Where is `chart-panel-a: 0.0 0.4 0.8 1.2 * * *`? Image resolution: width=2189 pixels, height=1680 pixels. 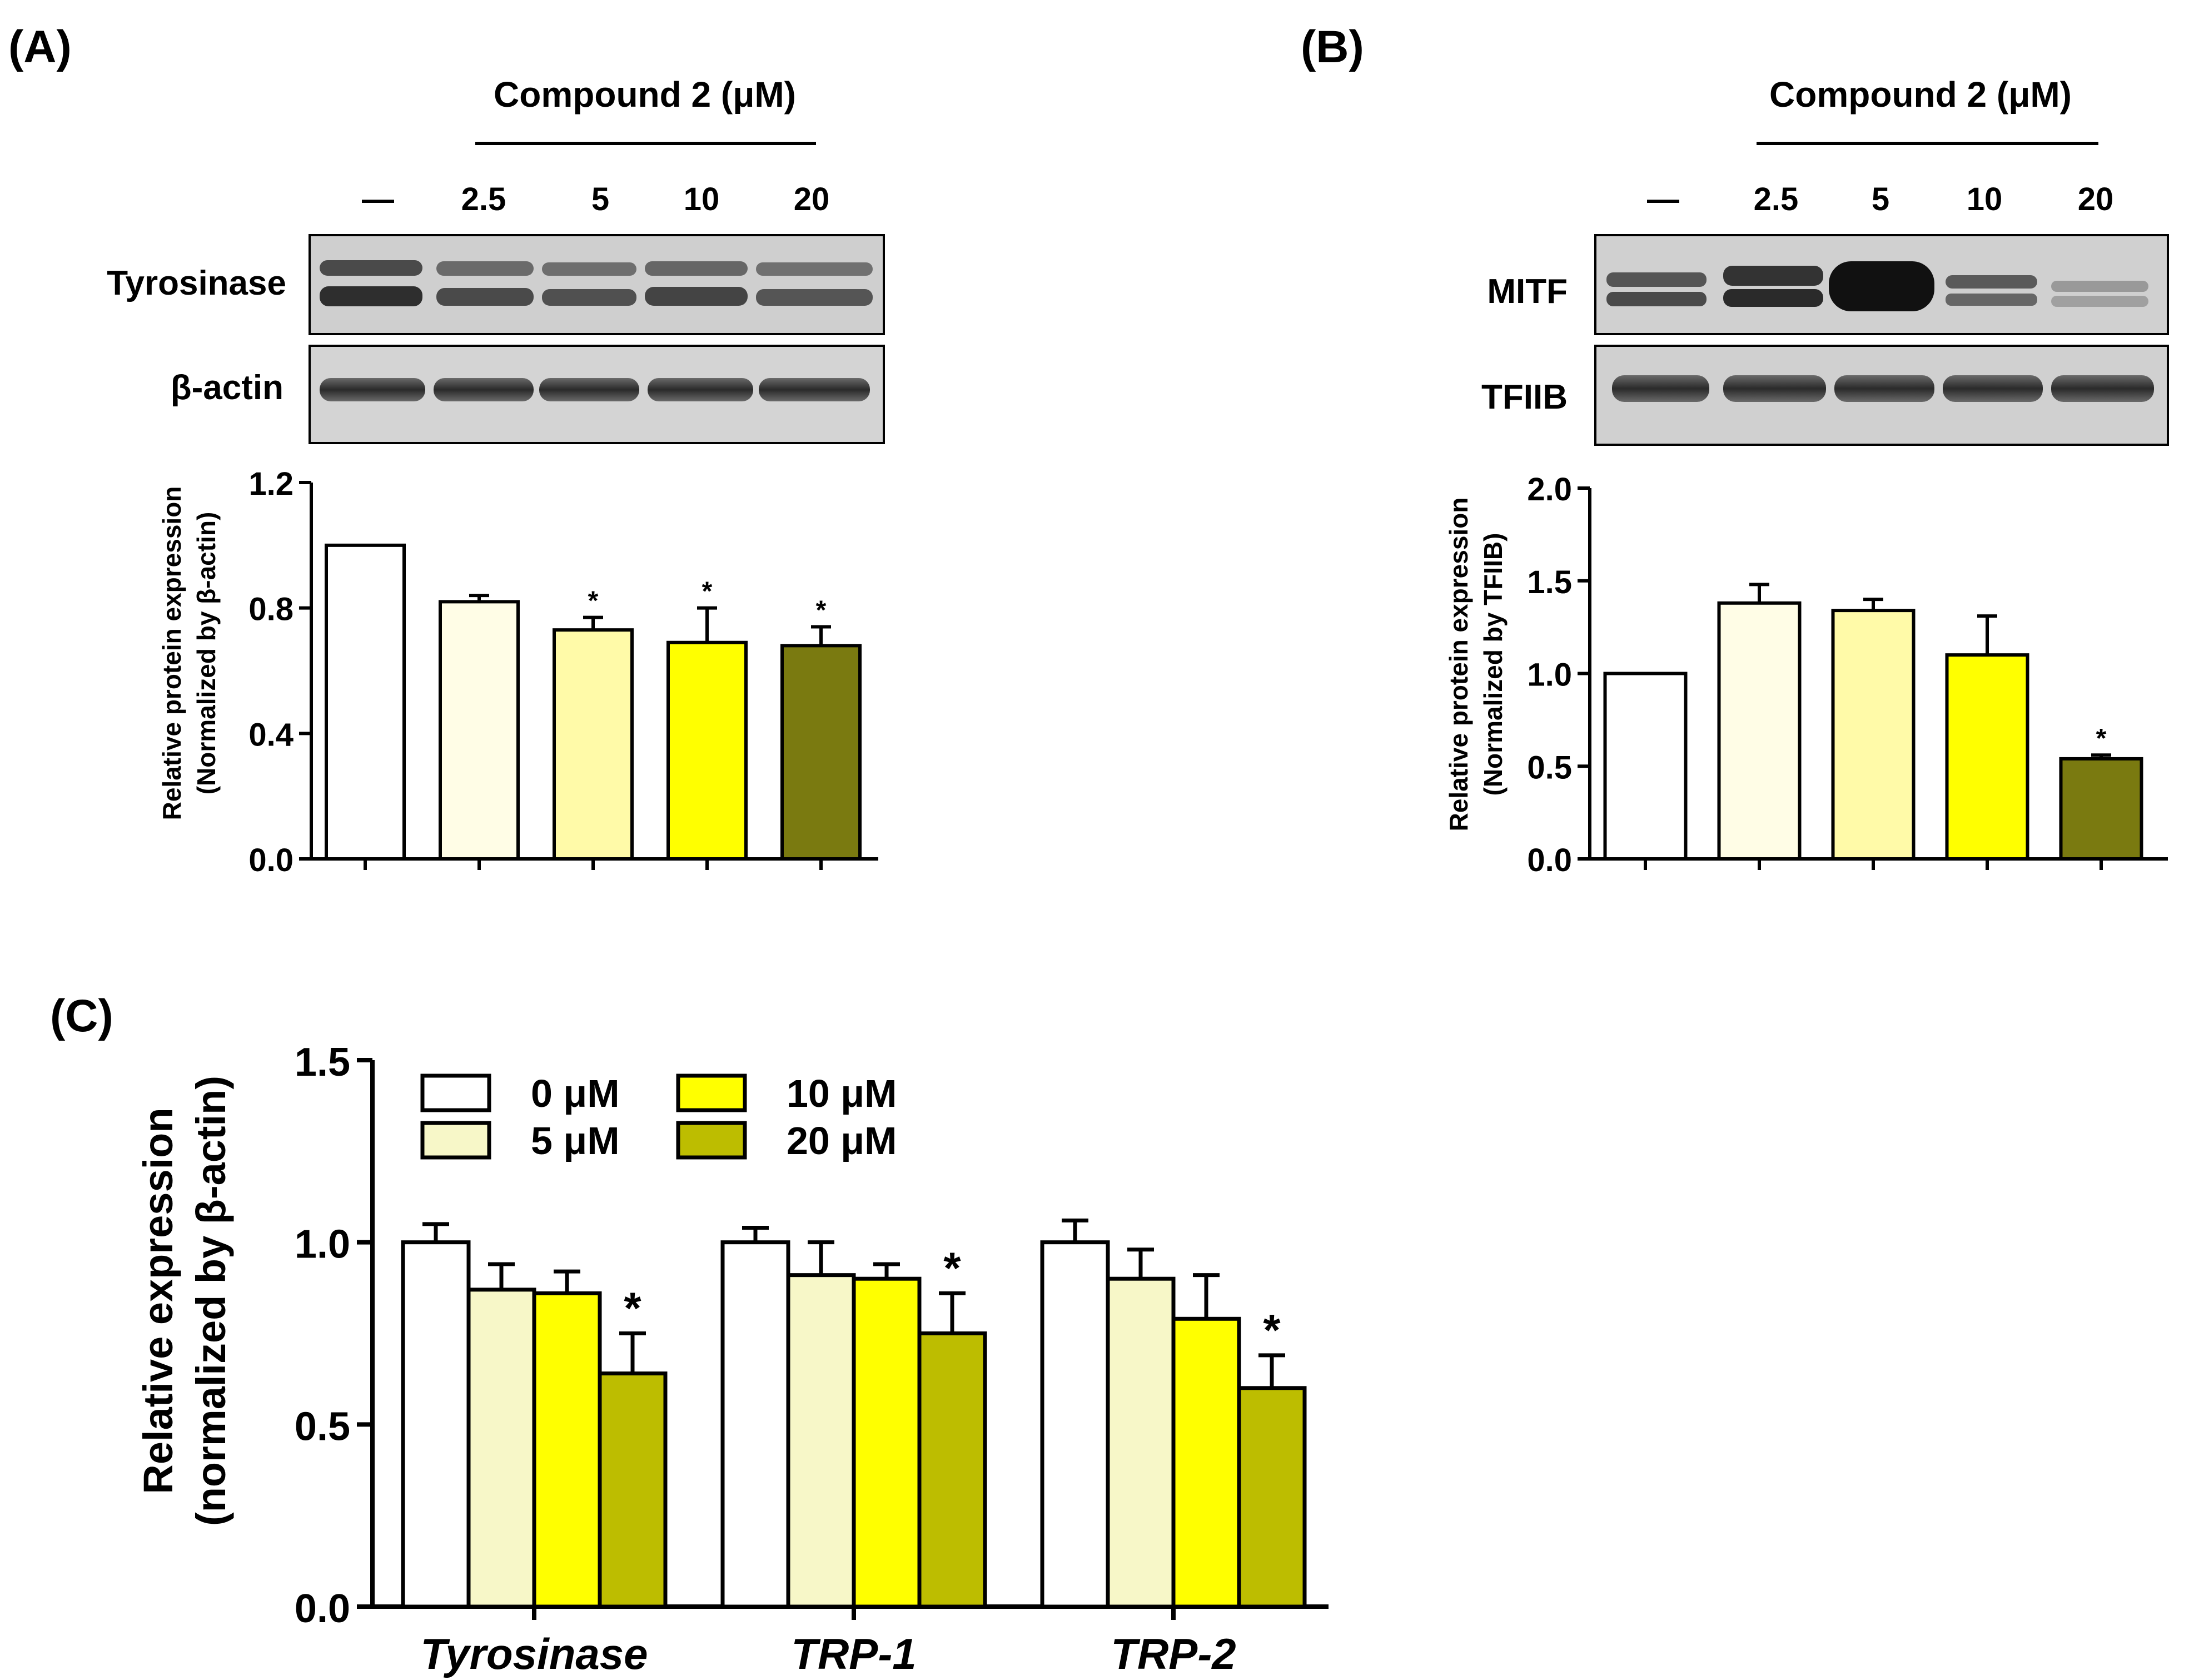
chart-panel-a: 0.0 0.4 0.8 1.2 * * * is located at coordinates (563, 672).